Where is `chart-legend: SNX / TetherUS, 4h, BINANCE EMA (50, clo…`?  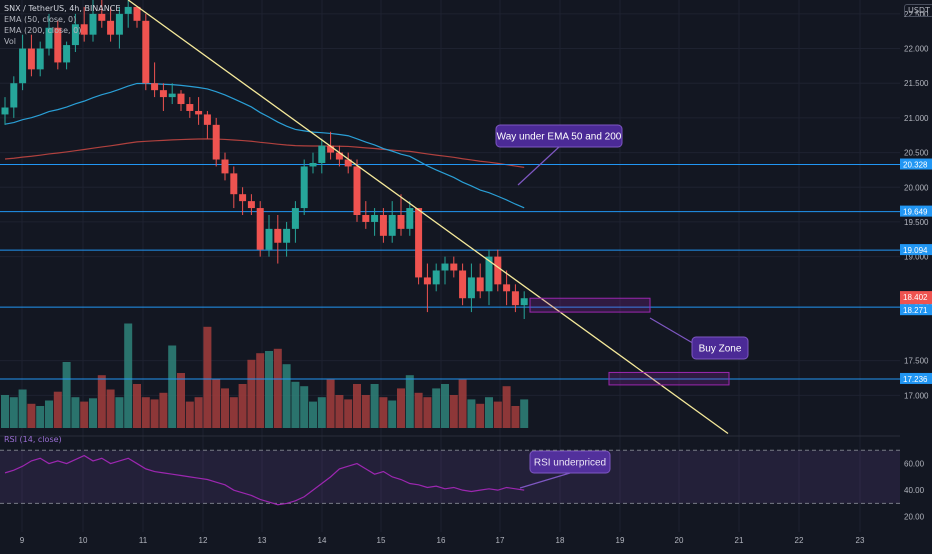 chart-legend: SNX / TetherUS, 4h, BINANCE EMA (50, clo… is located at coordinates (62, 25).